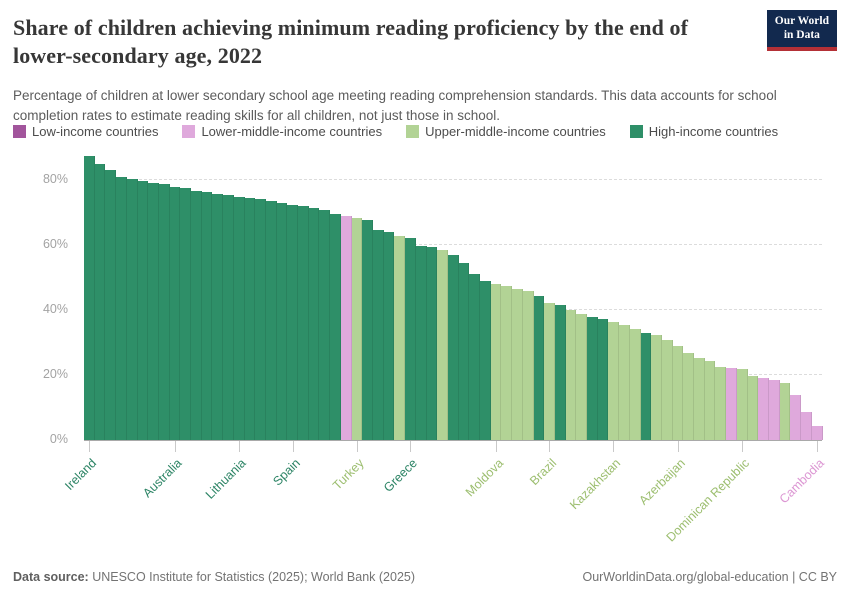 This screenshot has width=850, height=600. I want to click on y-tick-label-60: 60%, so click(55, 244).